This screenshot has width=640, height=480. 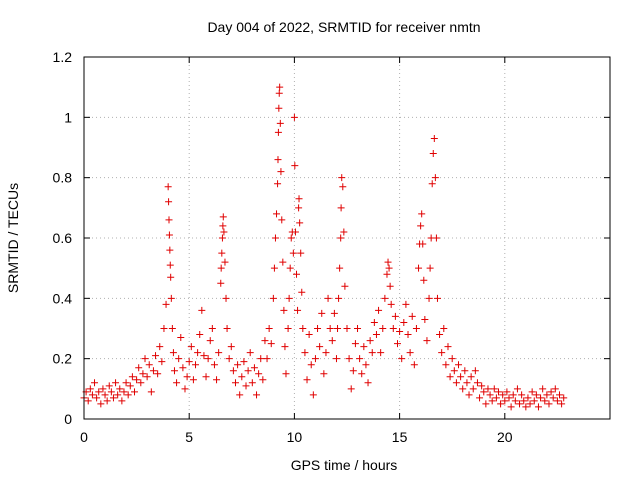 I want to click on x-axis-label: GPS time / hours, so click(x=344, y=465).